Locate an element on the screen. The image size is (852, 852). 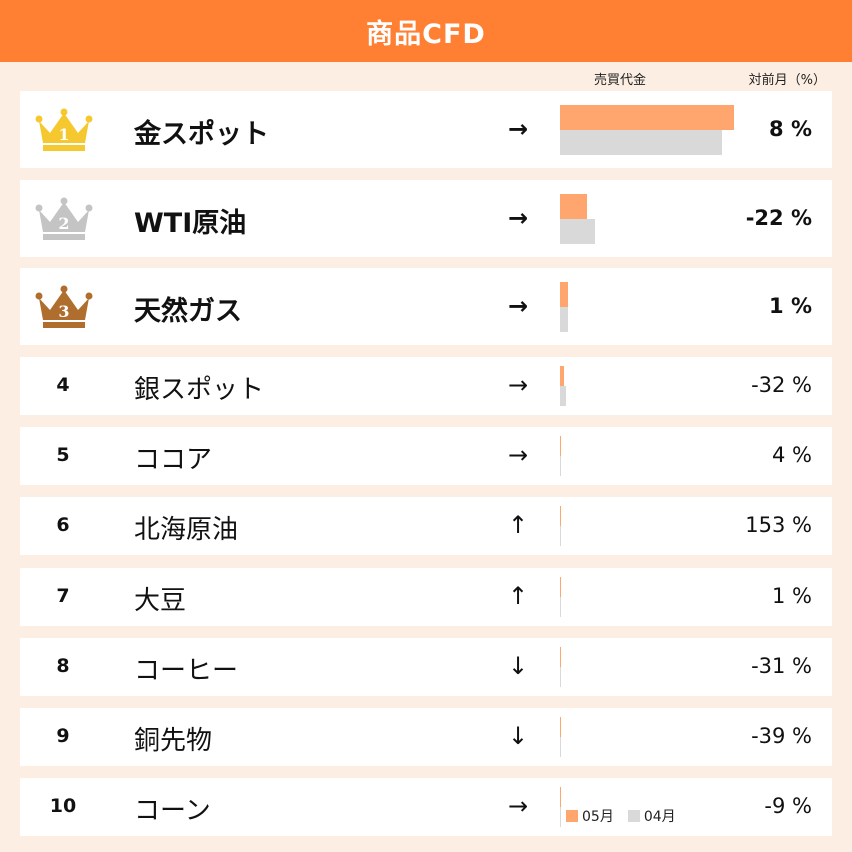
ranking-row: 1 金スポット → 8 % is located at coordinates (426, 129).